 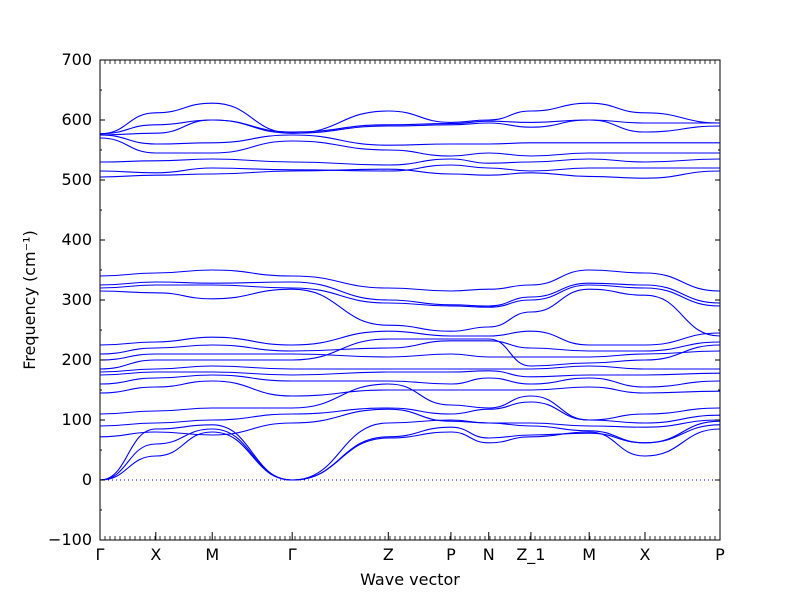 I want to click on x-axis-label: Wave vector, so click(x=410, y=579).